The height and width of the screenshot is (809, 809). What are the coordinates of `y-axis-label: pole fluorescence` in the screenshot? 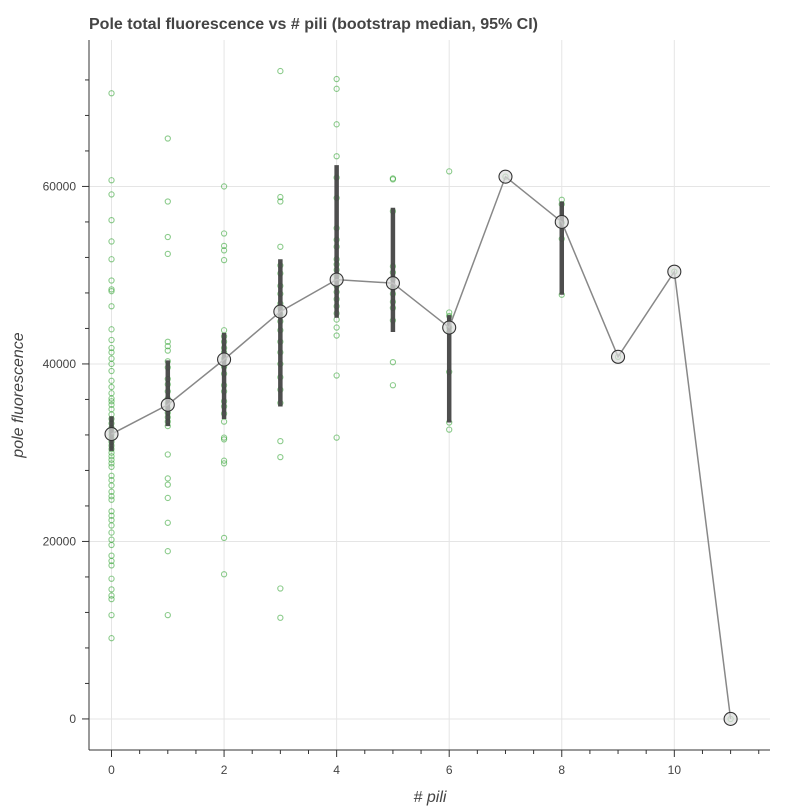 It's located at (18, 395).